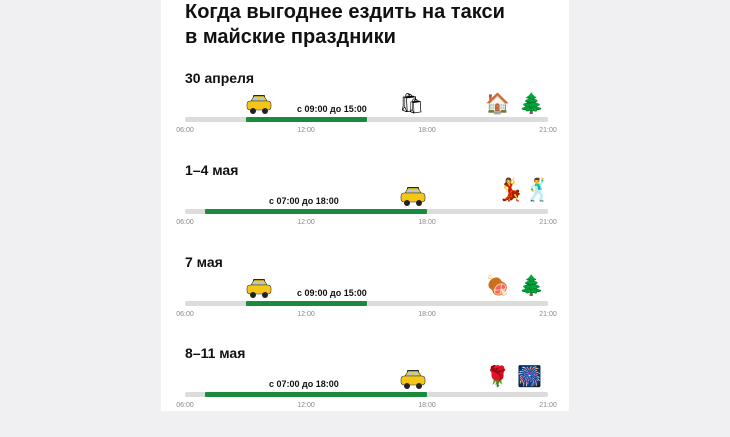 Image resolution: width=730 pixels, height=437 pixels. I want to click on section-date: 7 мая, so click(204, 262).